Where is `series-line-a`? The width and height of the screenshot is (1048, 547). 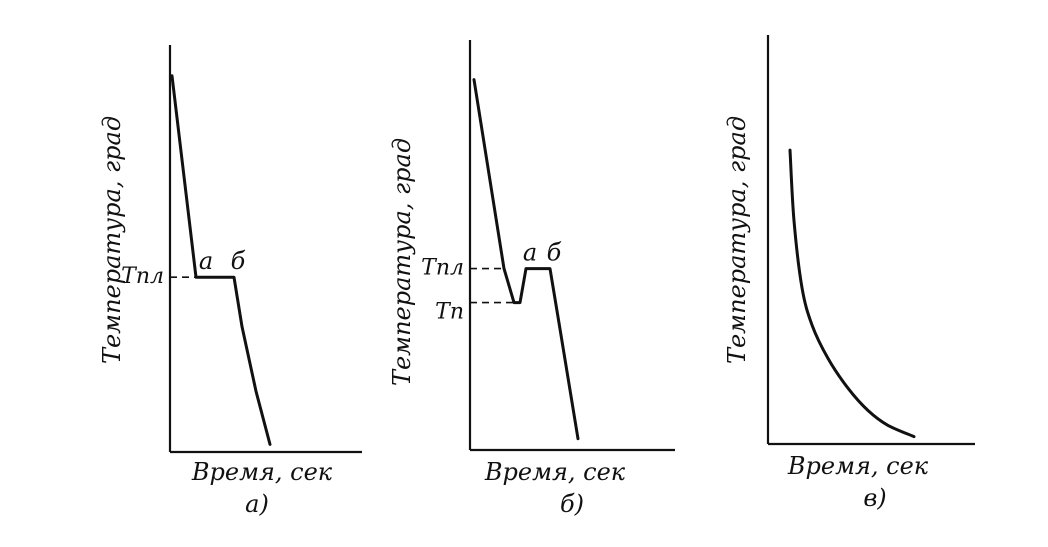 series-line-a is located at coordinates (221, 260).